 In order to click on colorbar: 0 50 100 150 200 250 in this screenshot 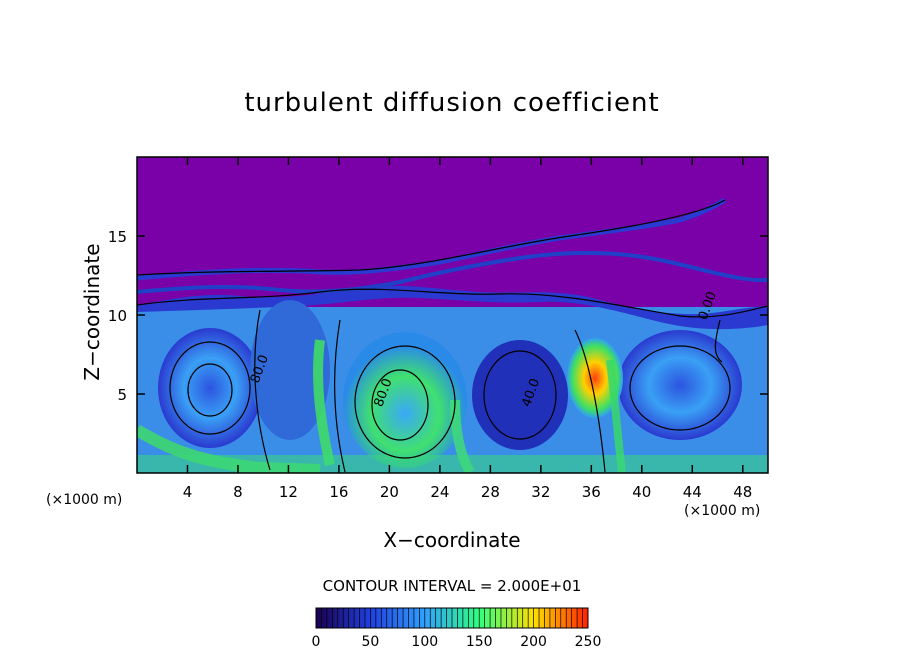, I will do `click(457, 628)`.